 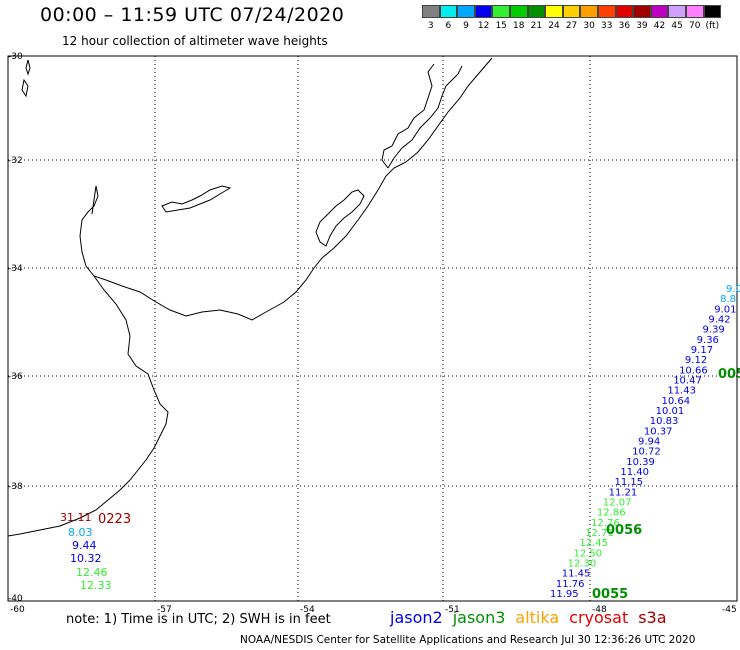 I want to click on longitude-label: -54, so click(x=307, y=610).